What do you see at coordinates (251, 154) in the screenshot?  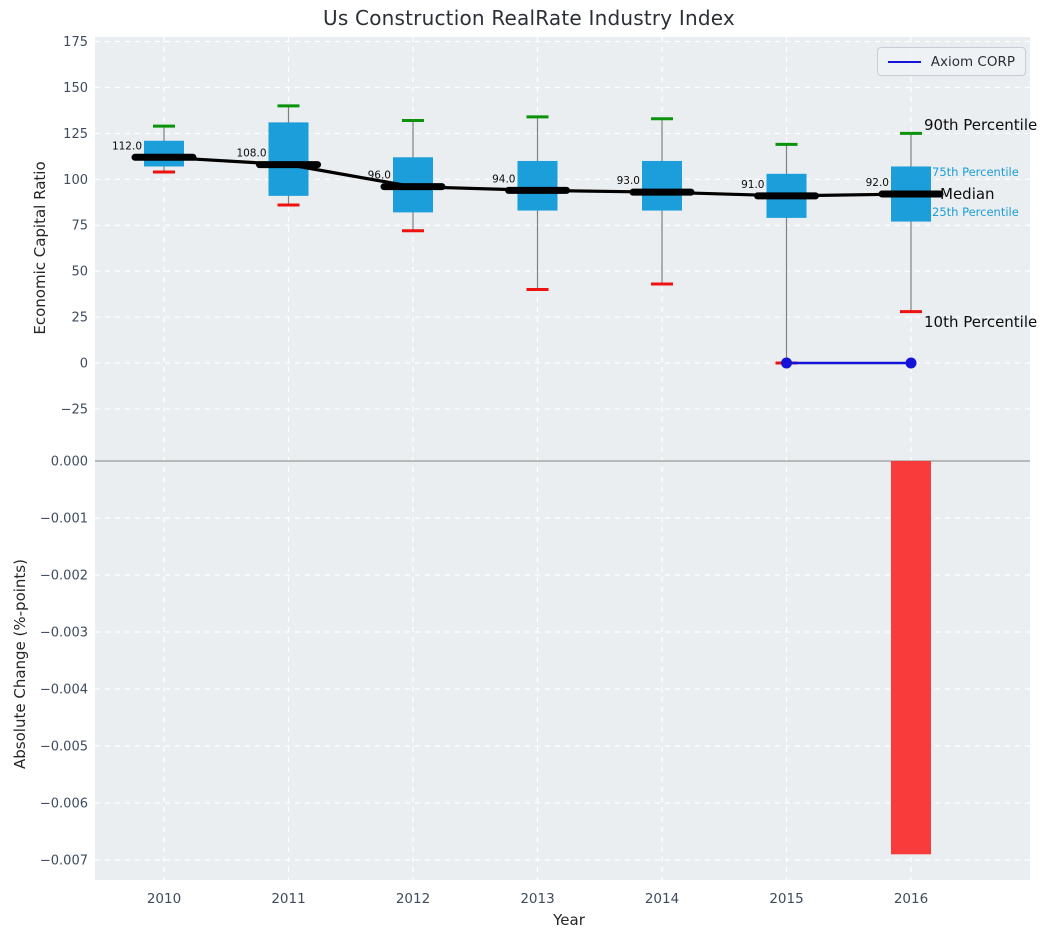 I see `median-value-label-2011: 108.0` at bounding box center [251, 154].